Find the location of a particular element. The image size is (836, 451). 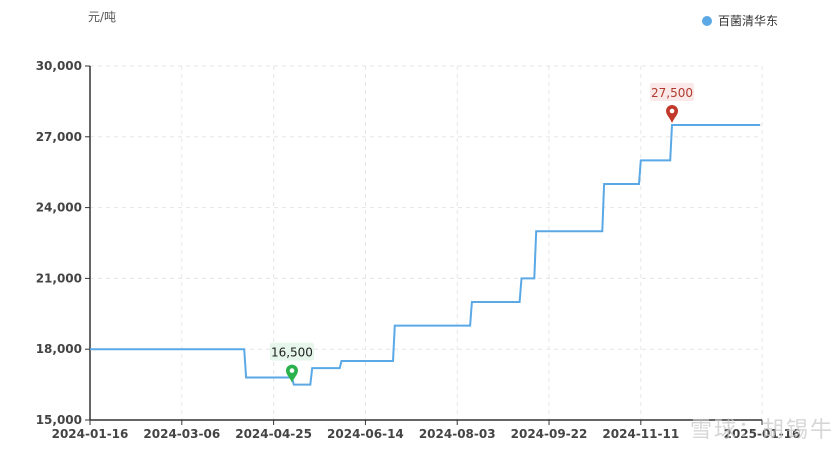

min-label-bg is located at coordinates (291, 351).